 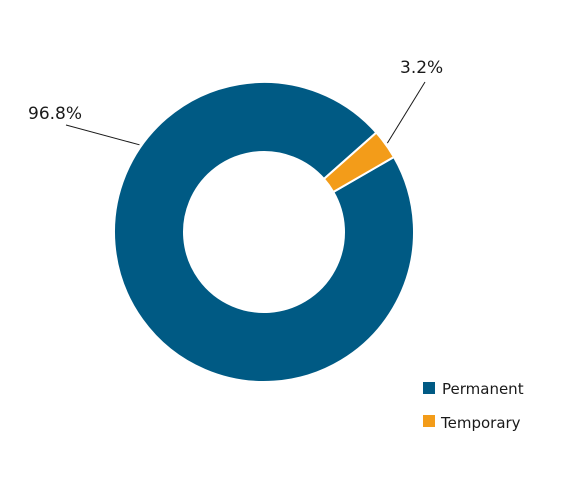 I want to click on slice-temporary, so click(x=359, y=162).